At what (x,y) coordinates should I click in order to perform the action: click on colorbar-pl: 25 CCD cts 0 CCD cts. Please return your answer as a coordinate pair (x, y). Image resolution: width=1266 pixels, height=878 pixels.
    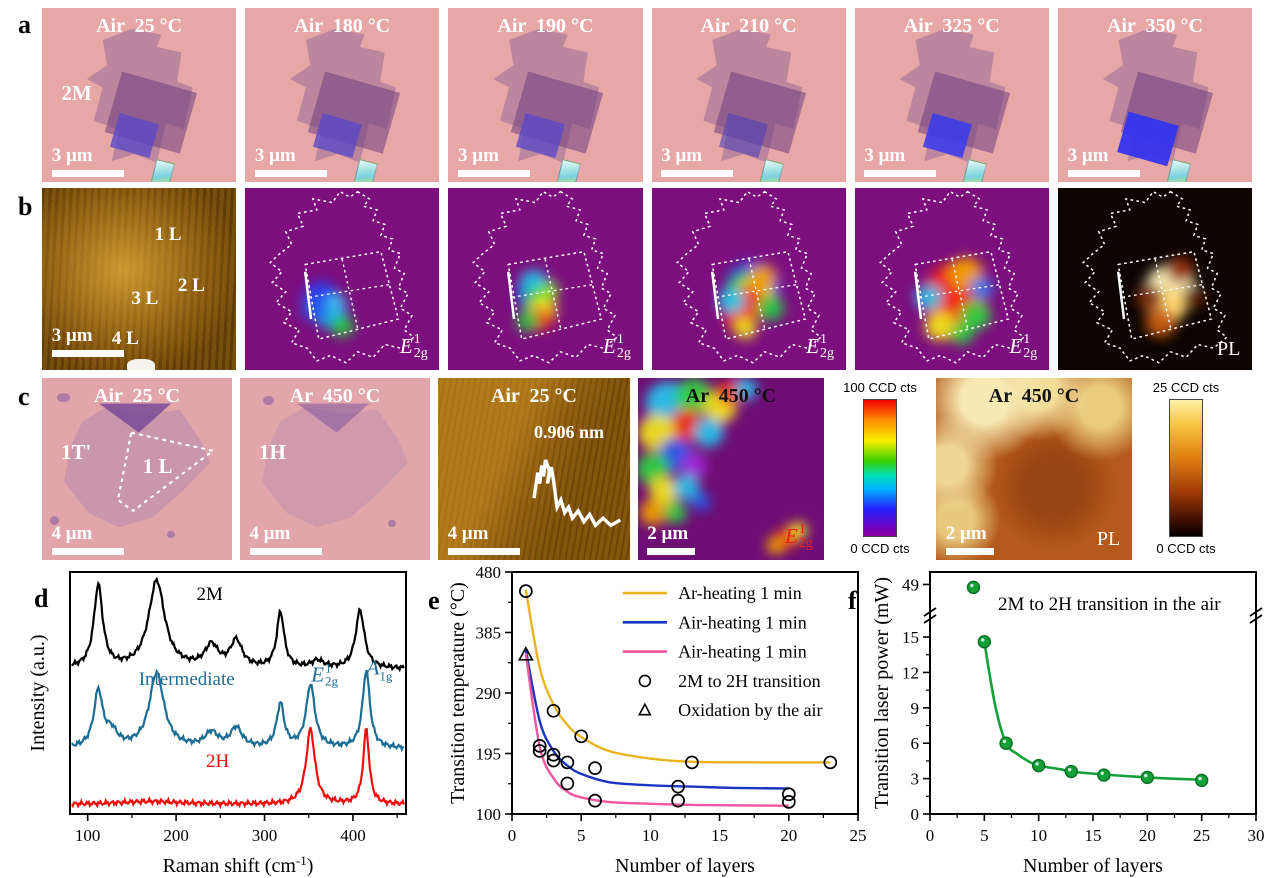
    Looking at the image, I should click on (1186, 469).